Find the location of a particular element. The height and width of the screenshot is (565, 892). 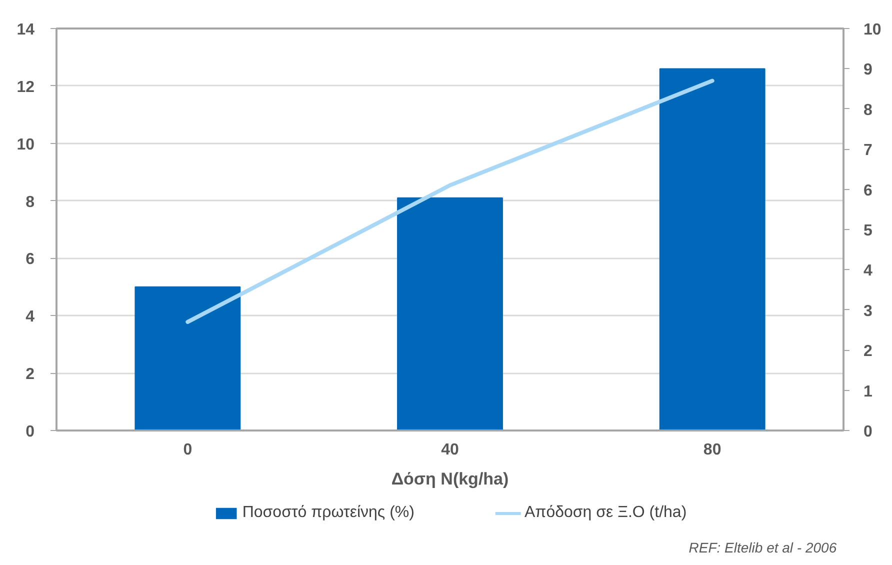

y2-tick-label: 6 is located at coordinates (868, 191).